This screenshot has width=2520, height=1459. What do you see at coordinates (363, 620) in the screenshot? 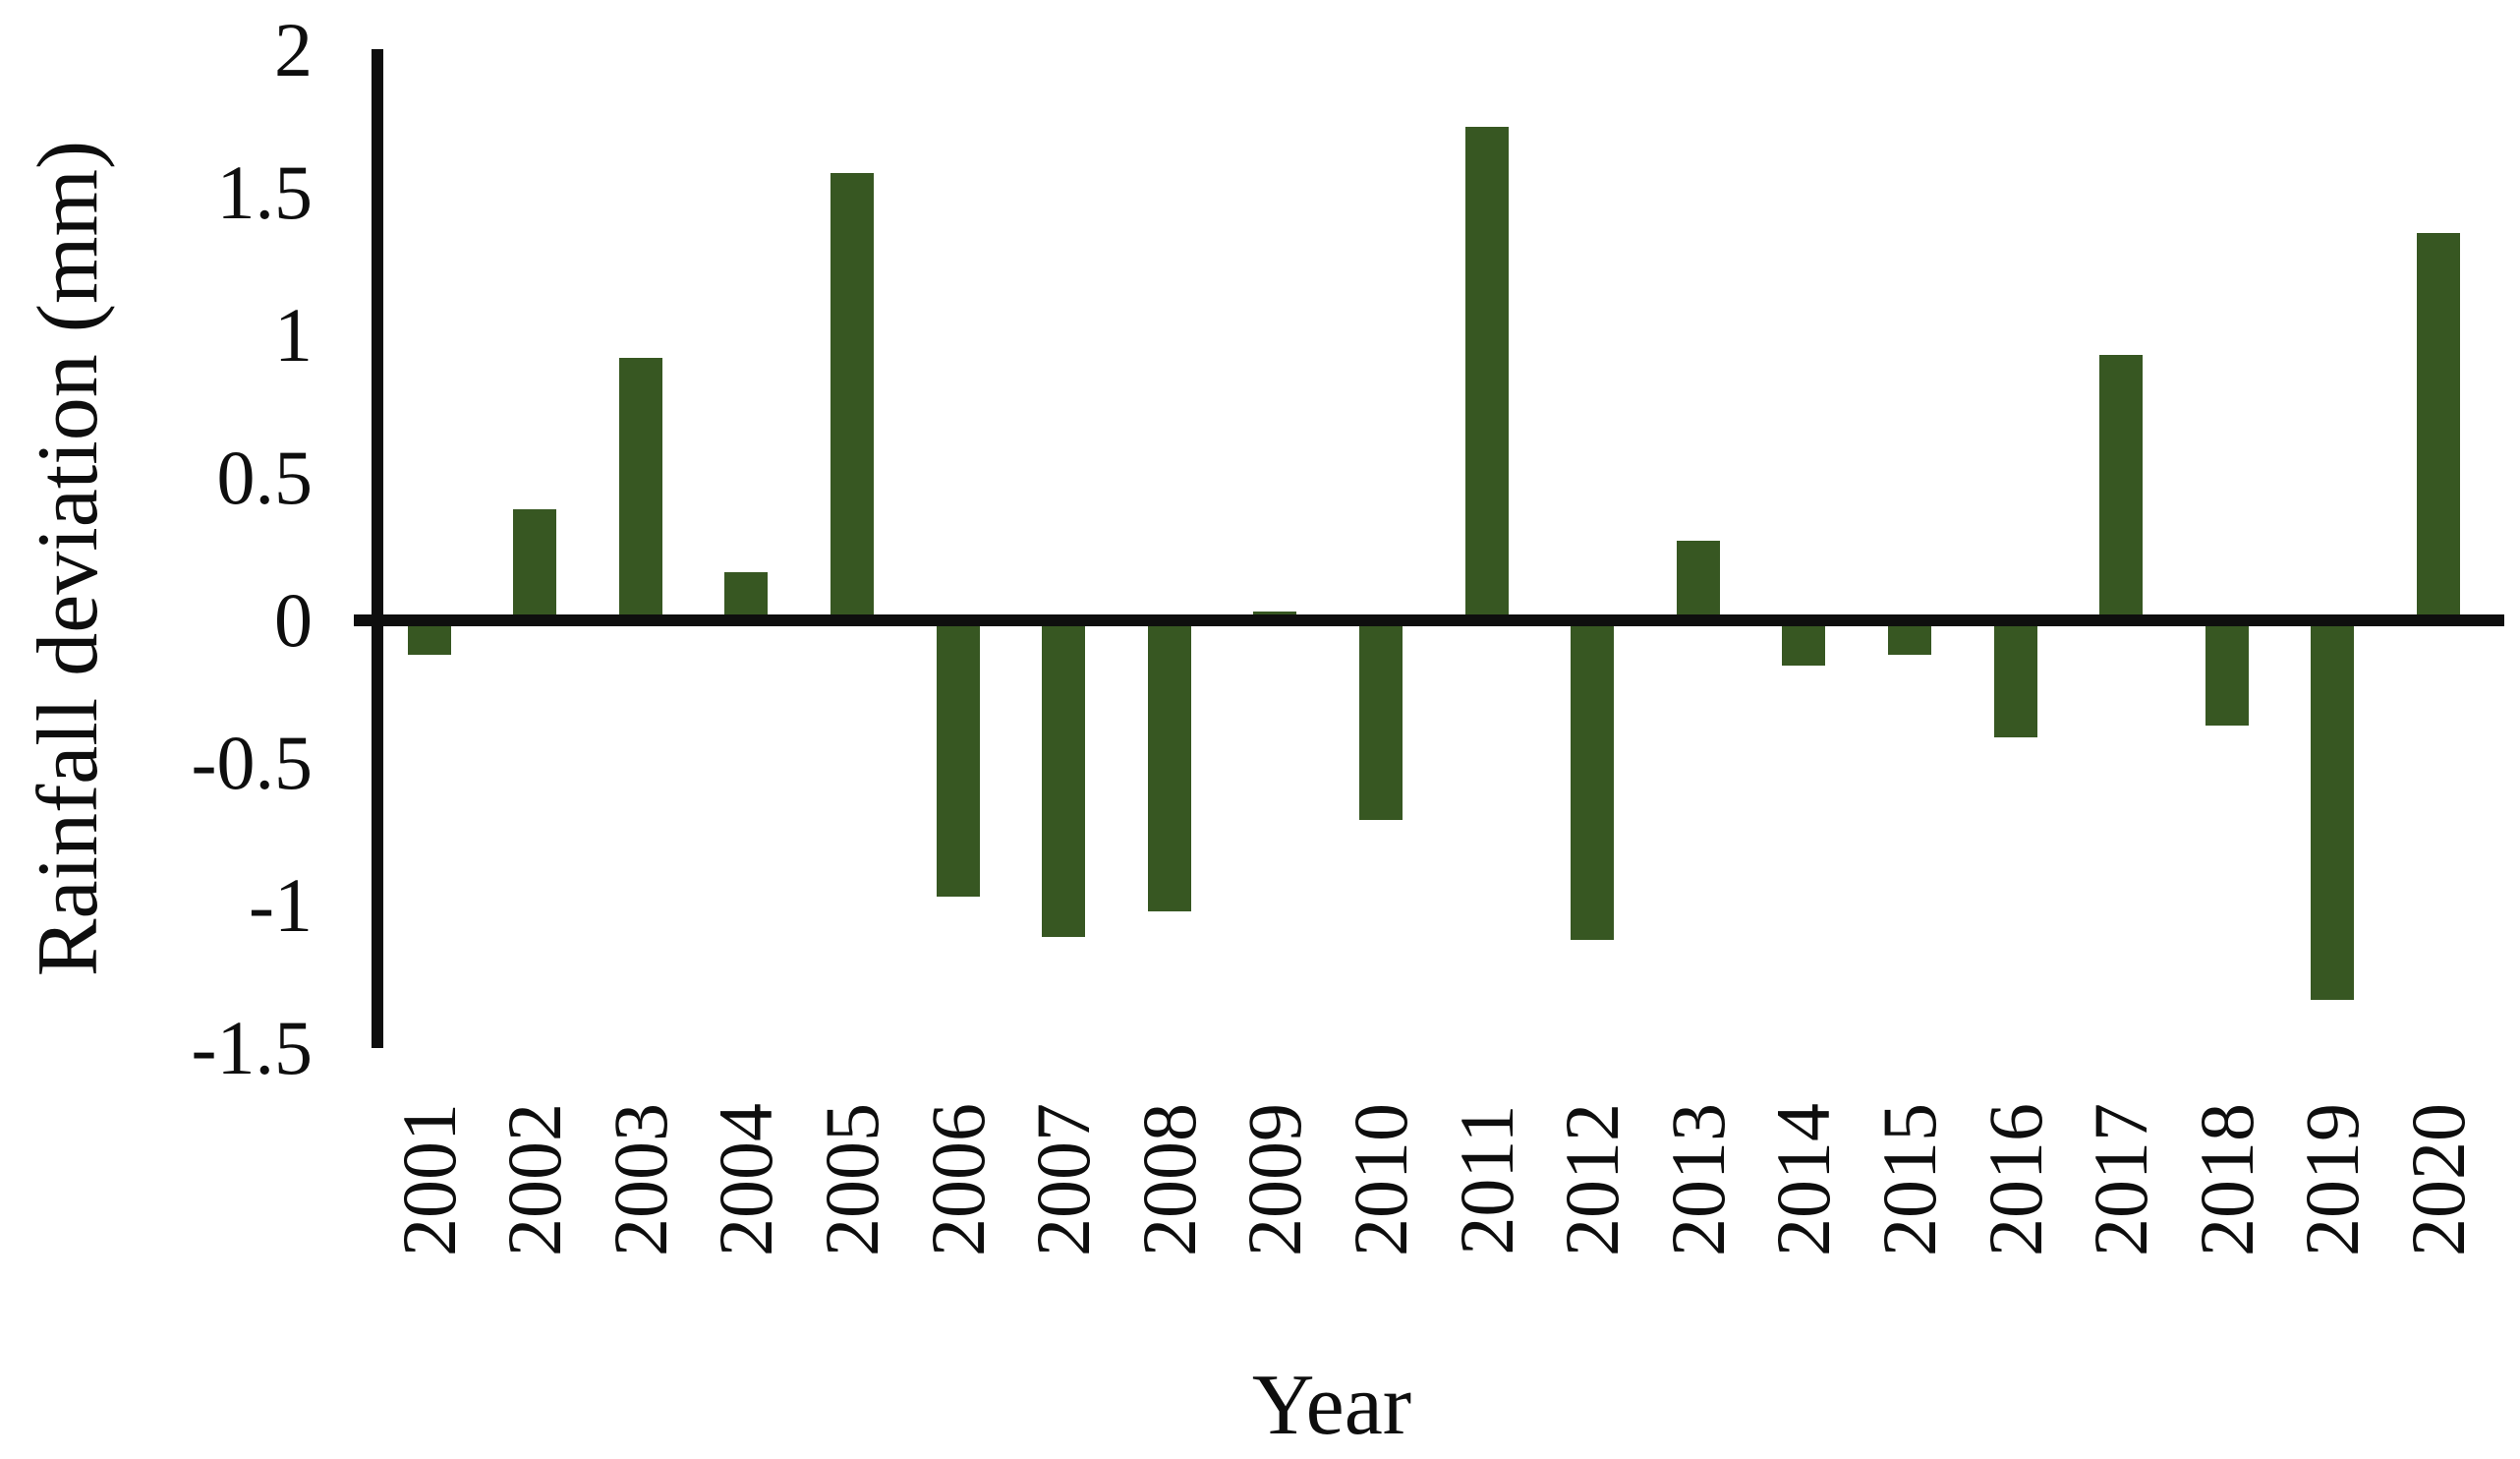
I see `zero-tick` at bounding box center [363, 620].